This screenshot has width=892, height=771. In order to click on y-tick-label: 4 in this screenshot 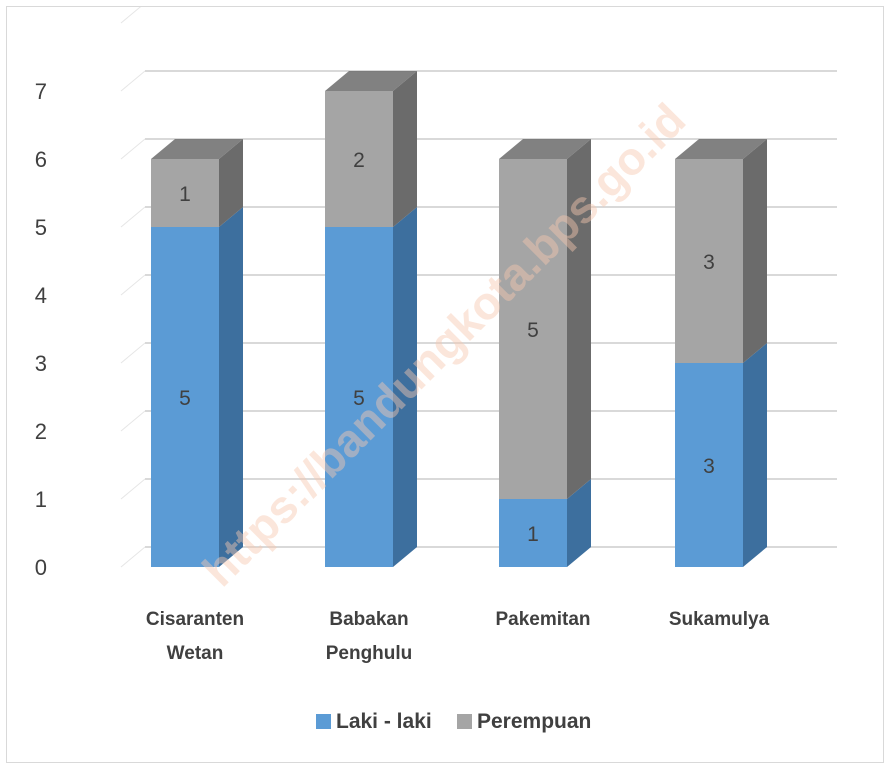, I will do `click(41, 295)`.